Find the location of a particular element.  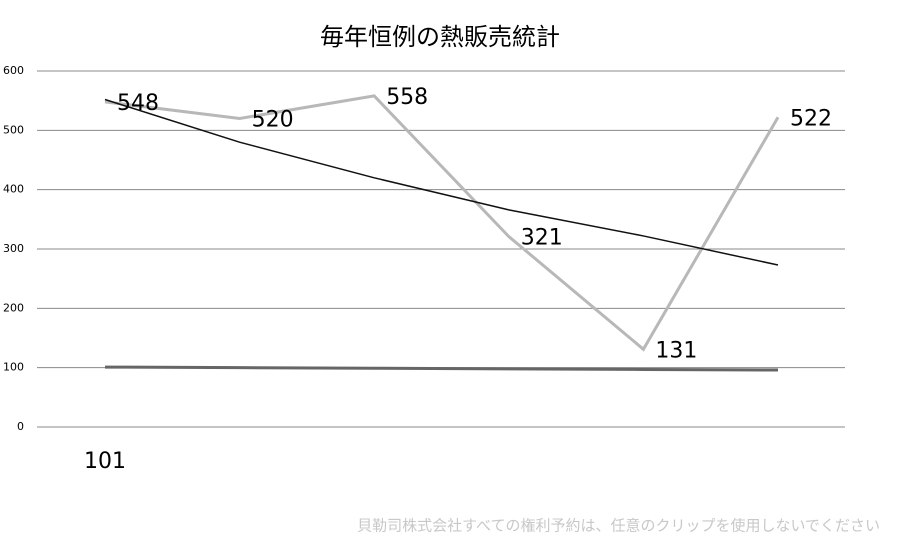

x-tick-label: 101 is located at coordinates (105, 461).